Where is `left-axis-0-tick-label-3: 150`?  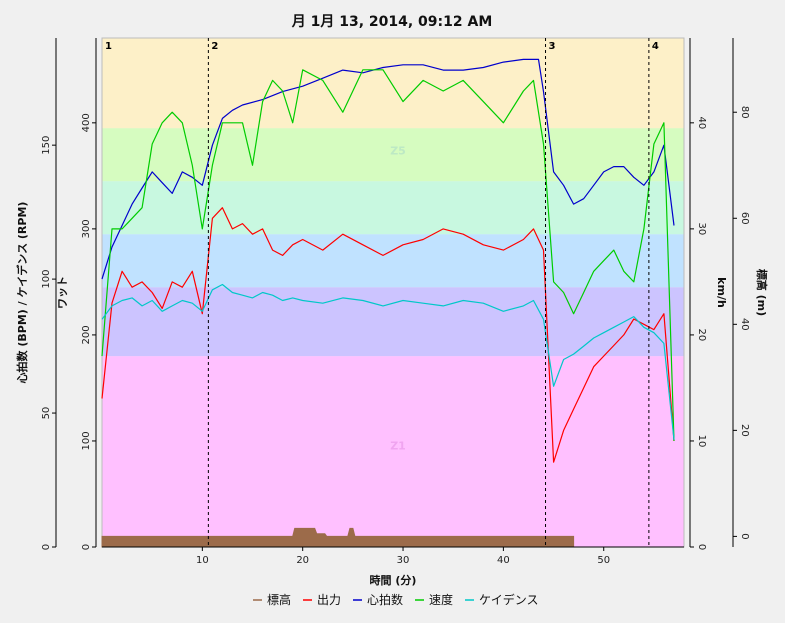 left-axis-0-tick-label-3: 150 is located at coordinates (46, 145).